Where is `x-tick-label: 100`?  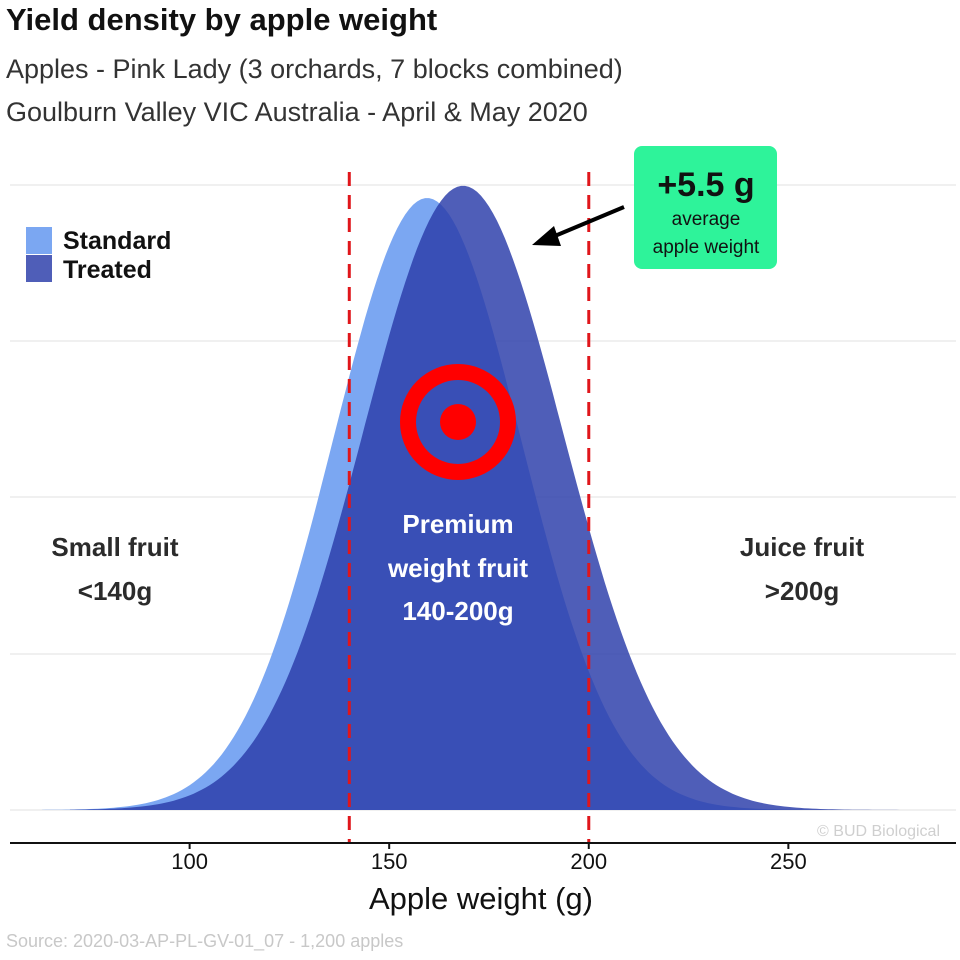
x-tick-label: 100 is located at coordinates (189, 861).